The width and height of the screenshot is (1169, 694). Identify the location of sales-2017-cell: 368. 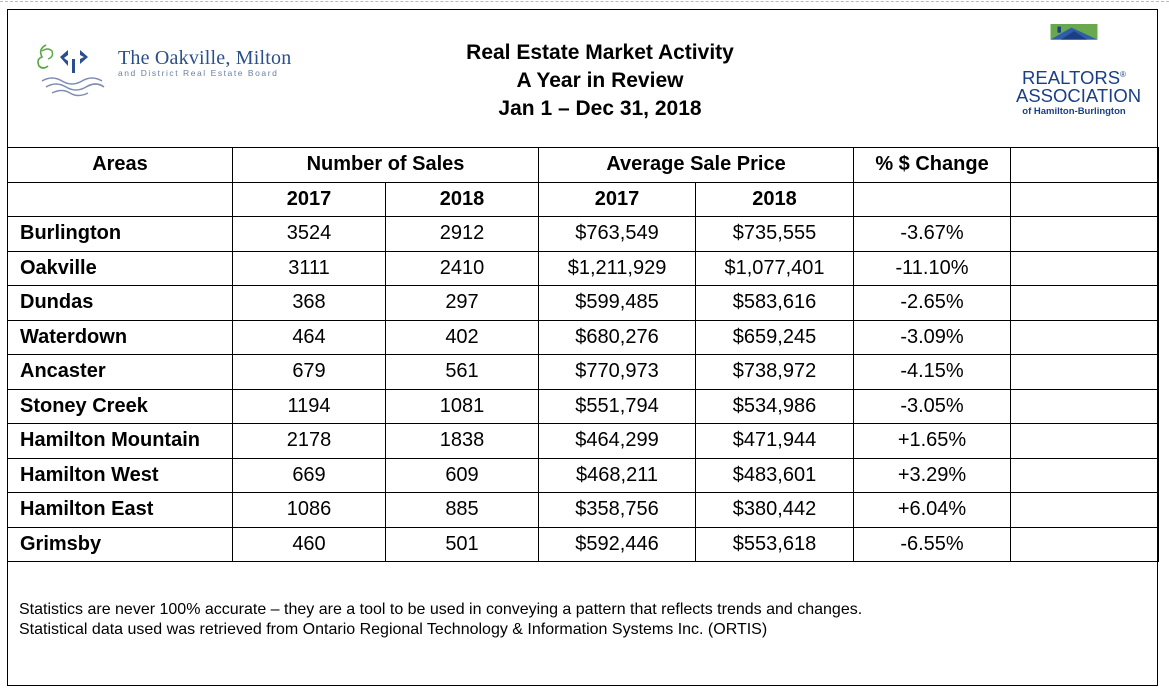
(309, 303).